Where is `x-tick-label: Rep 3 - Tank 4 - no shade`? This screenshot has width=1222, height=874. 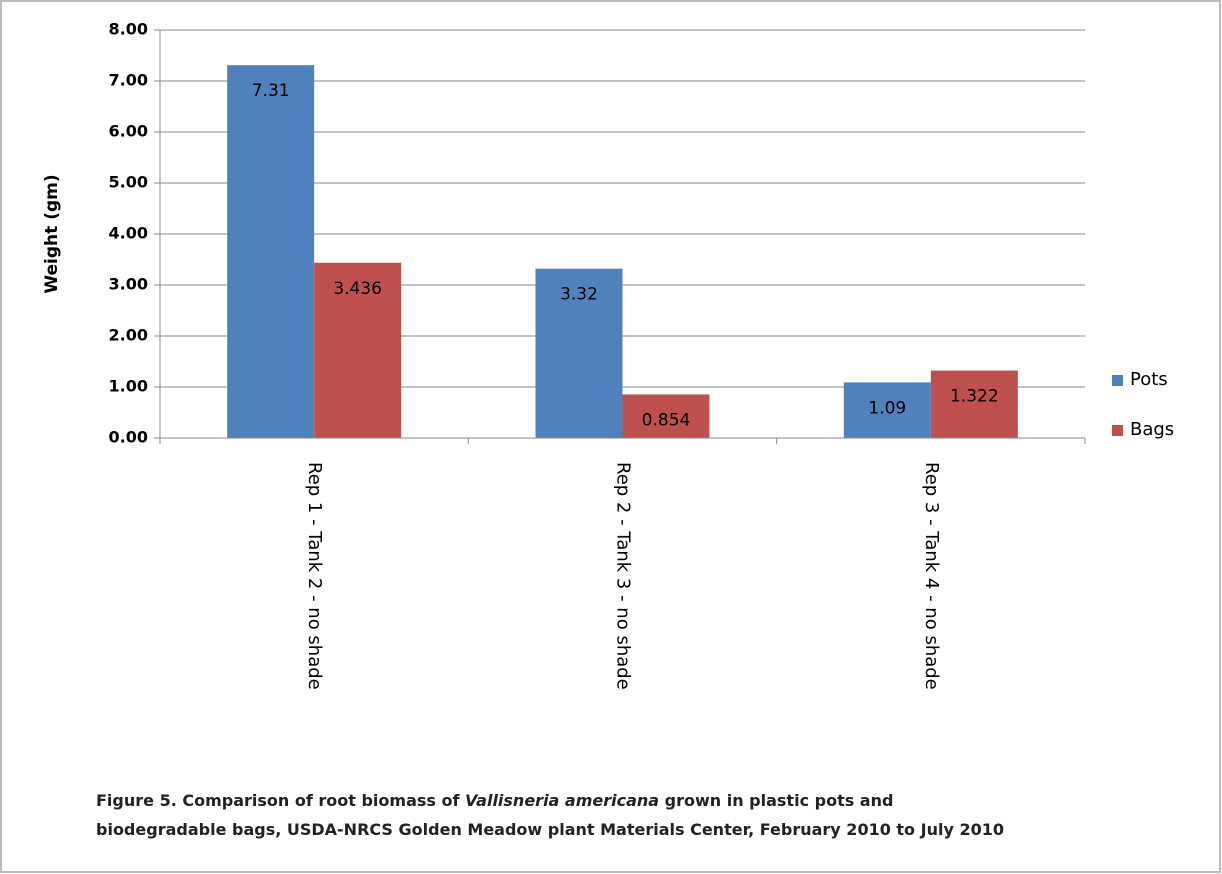
x-tick-label: Rep 3 - Tank 4 - no shade is located at coordinates (931, 576).